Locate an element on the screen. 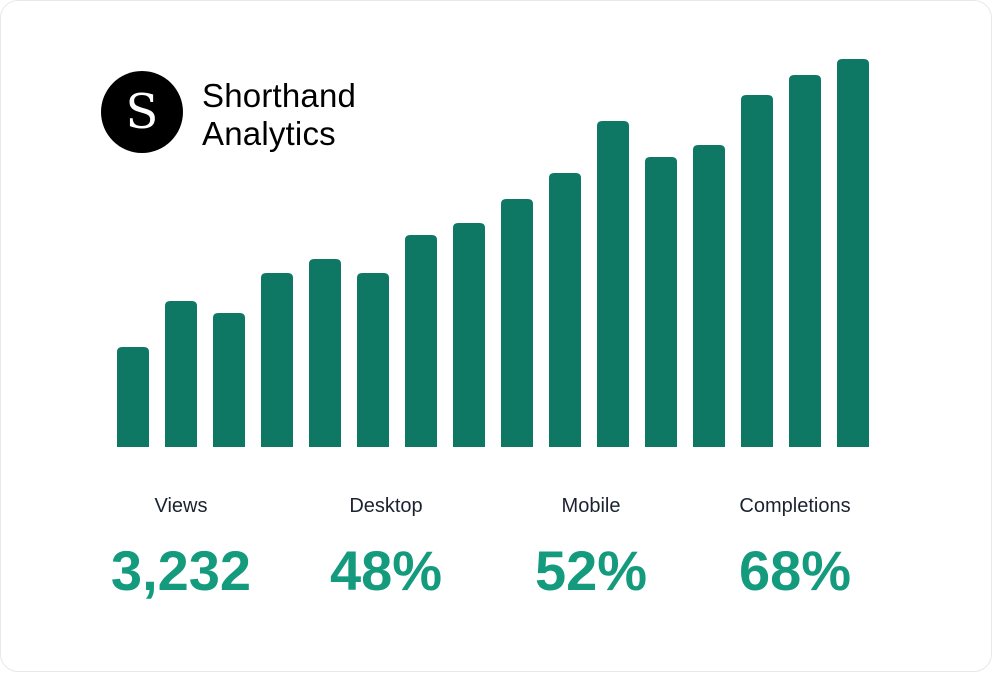  stat-value: 68% is located at coordinates (795, 570).